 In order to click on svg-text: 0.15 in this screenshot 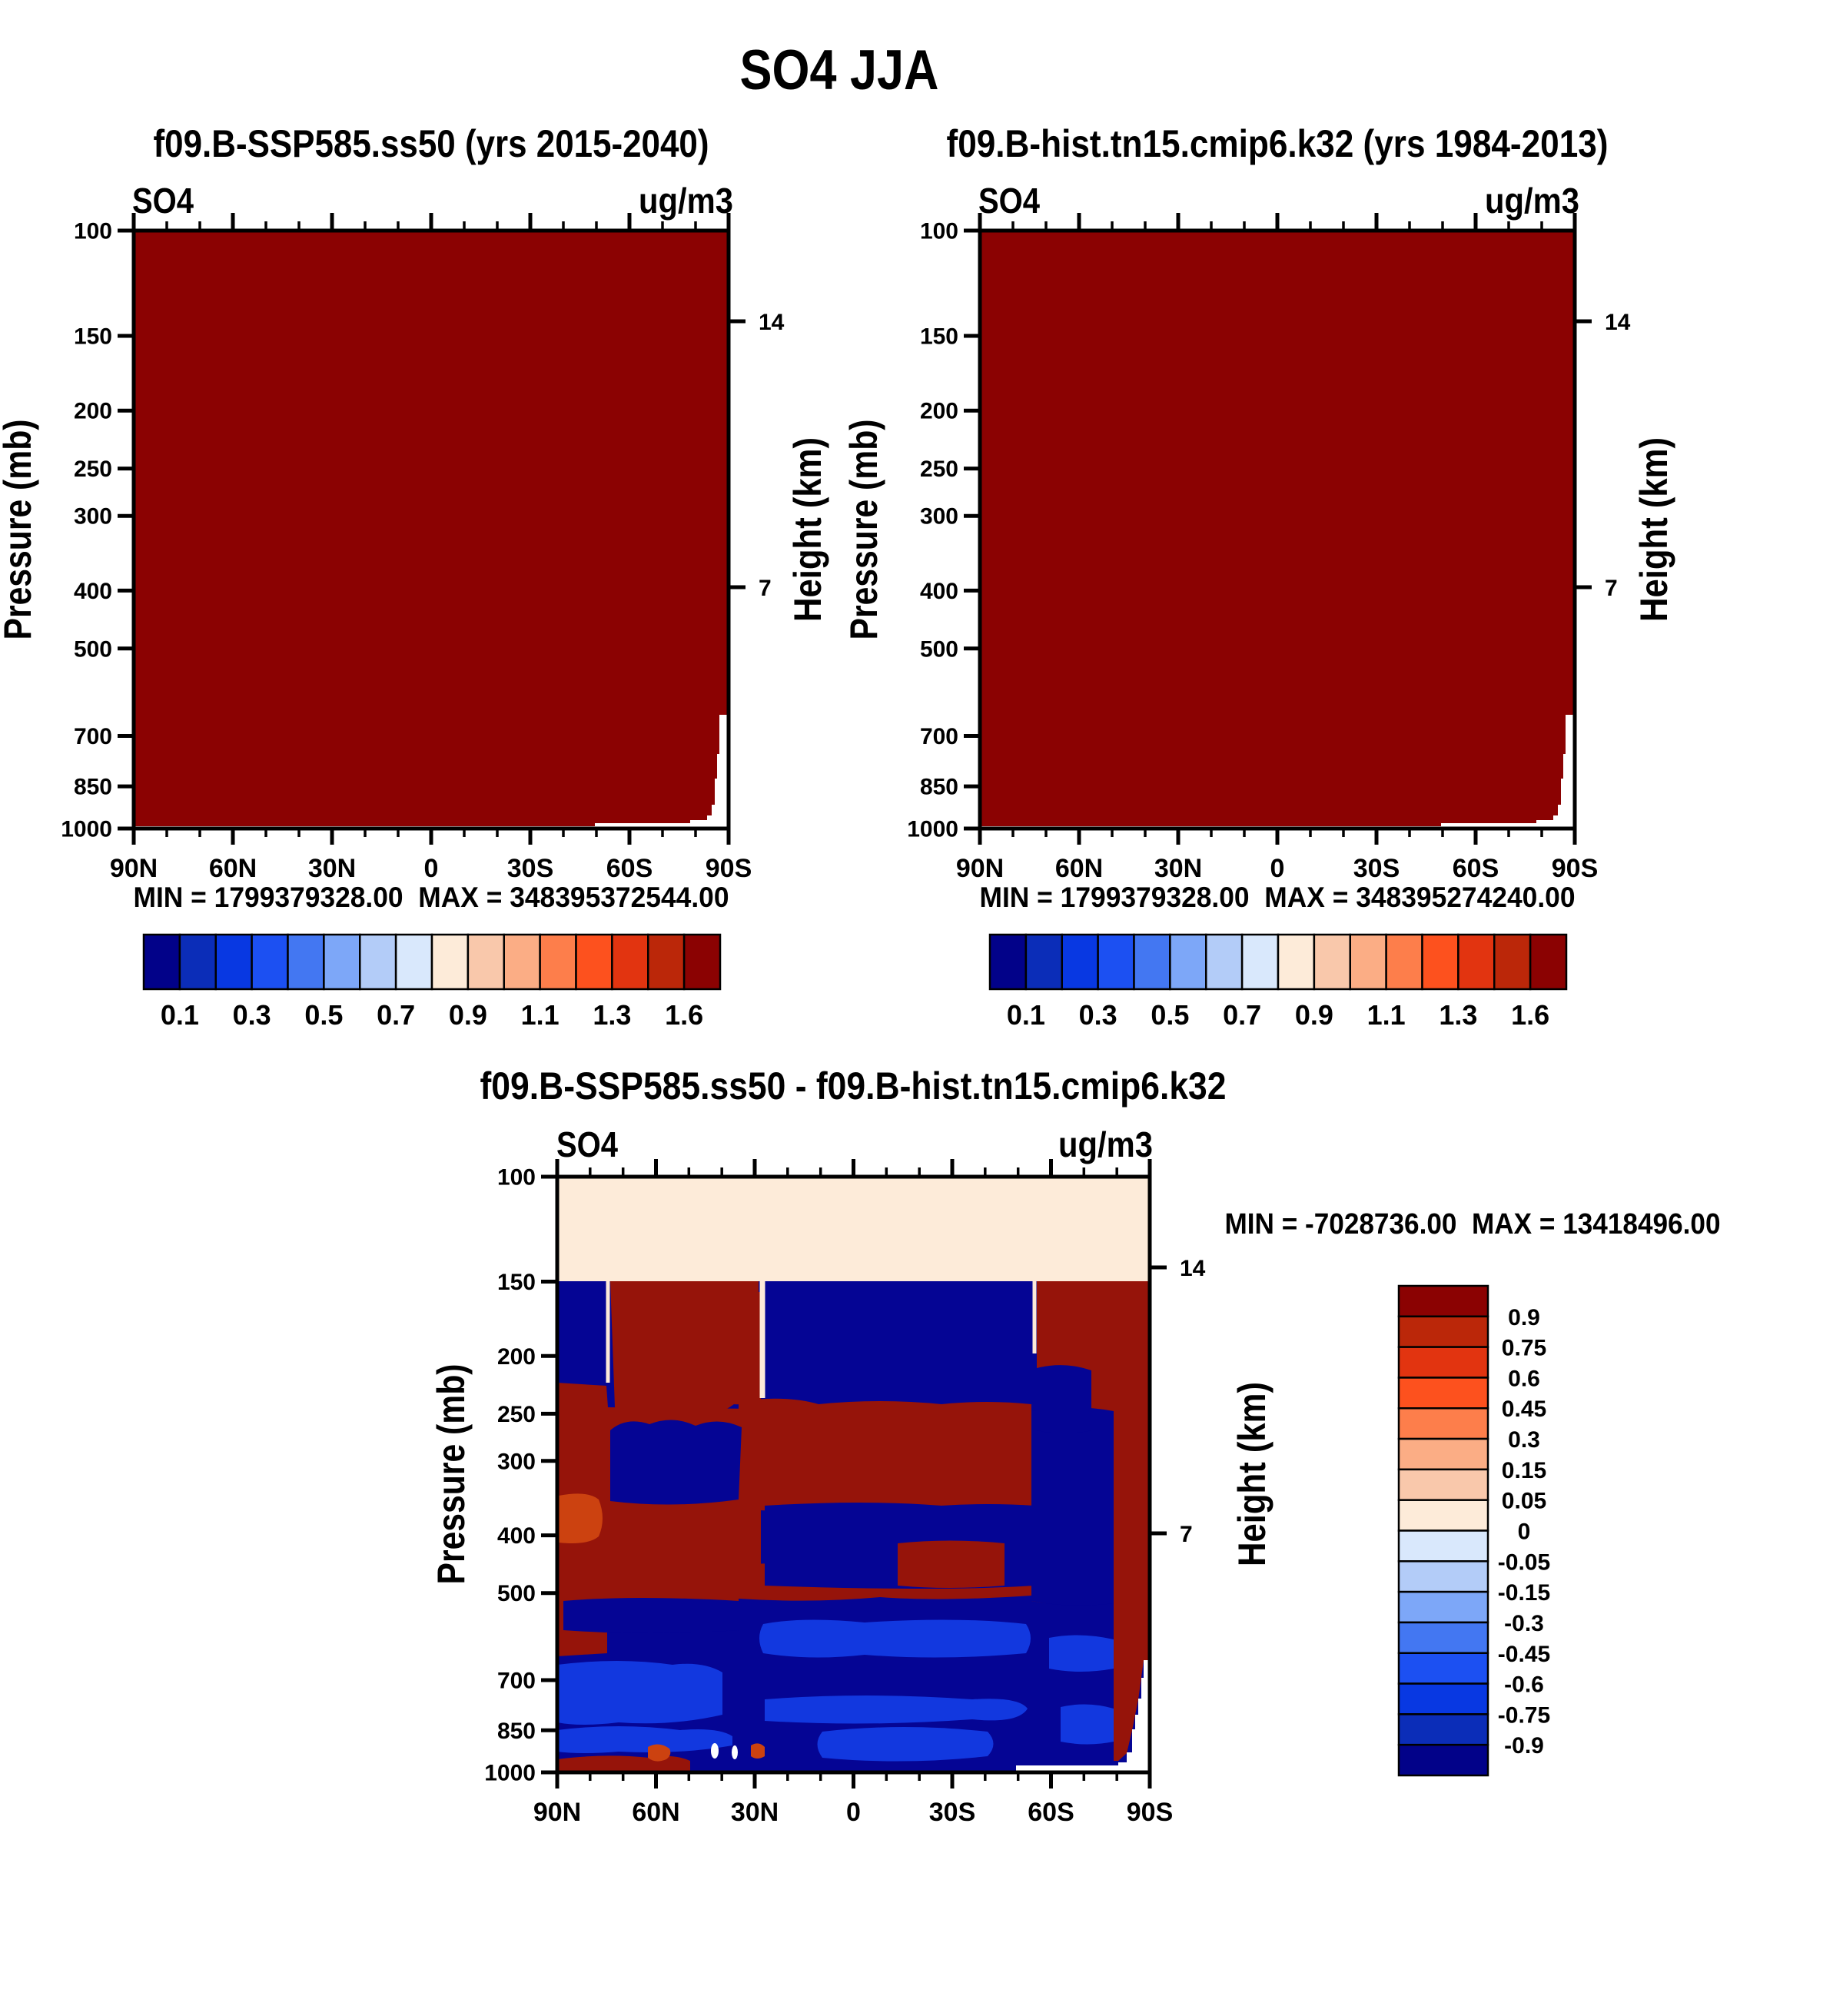, I will do `click(1524, 1470)`.